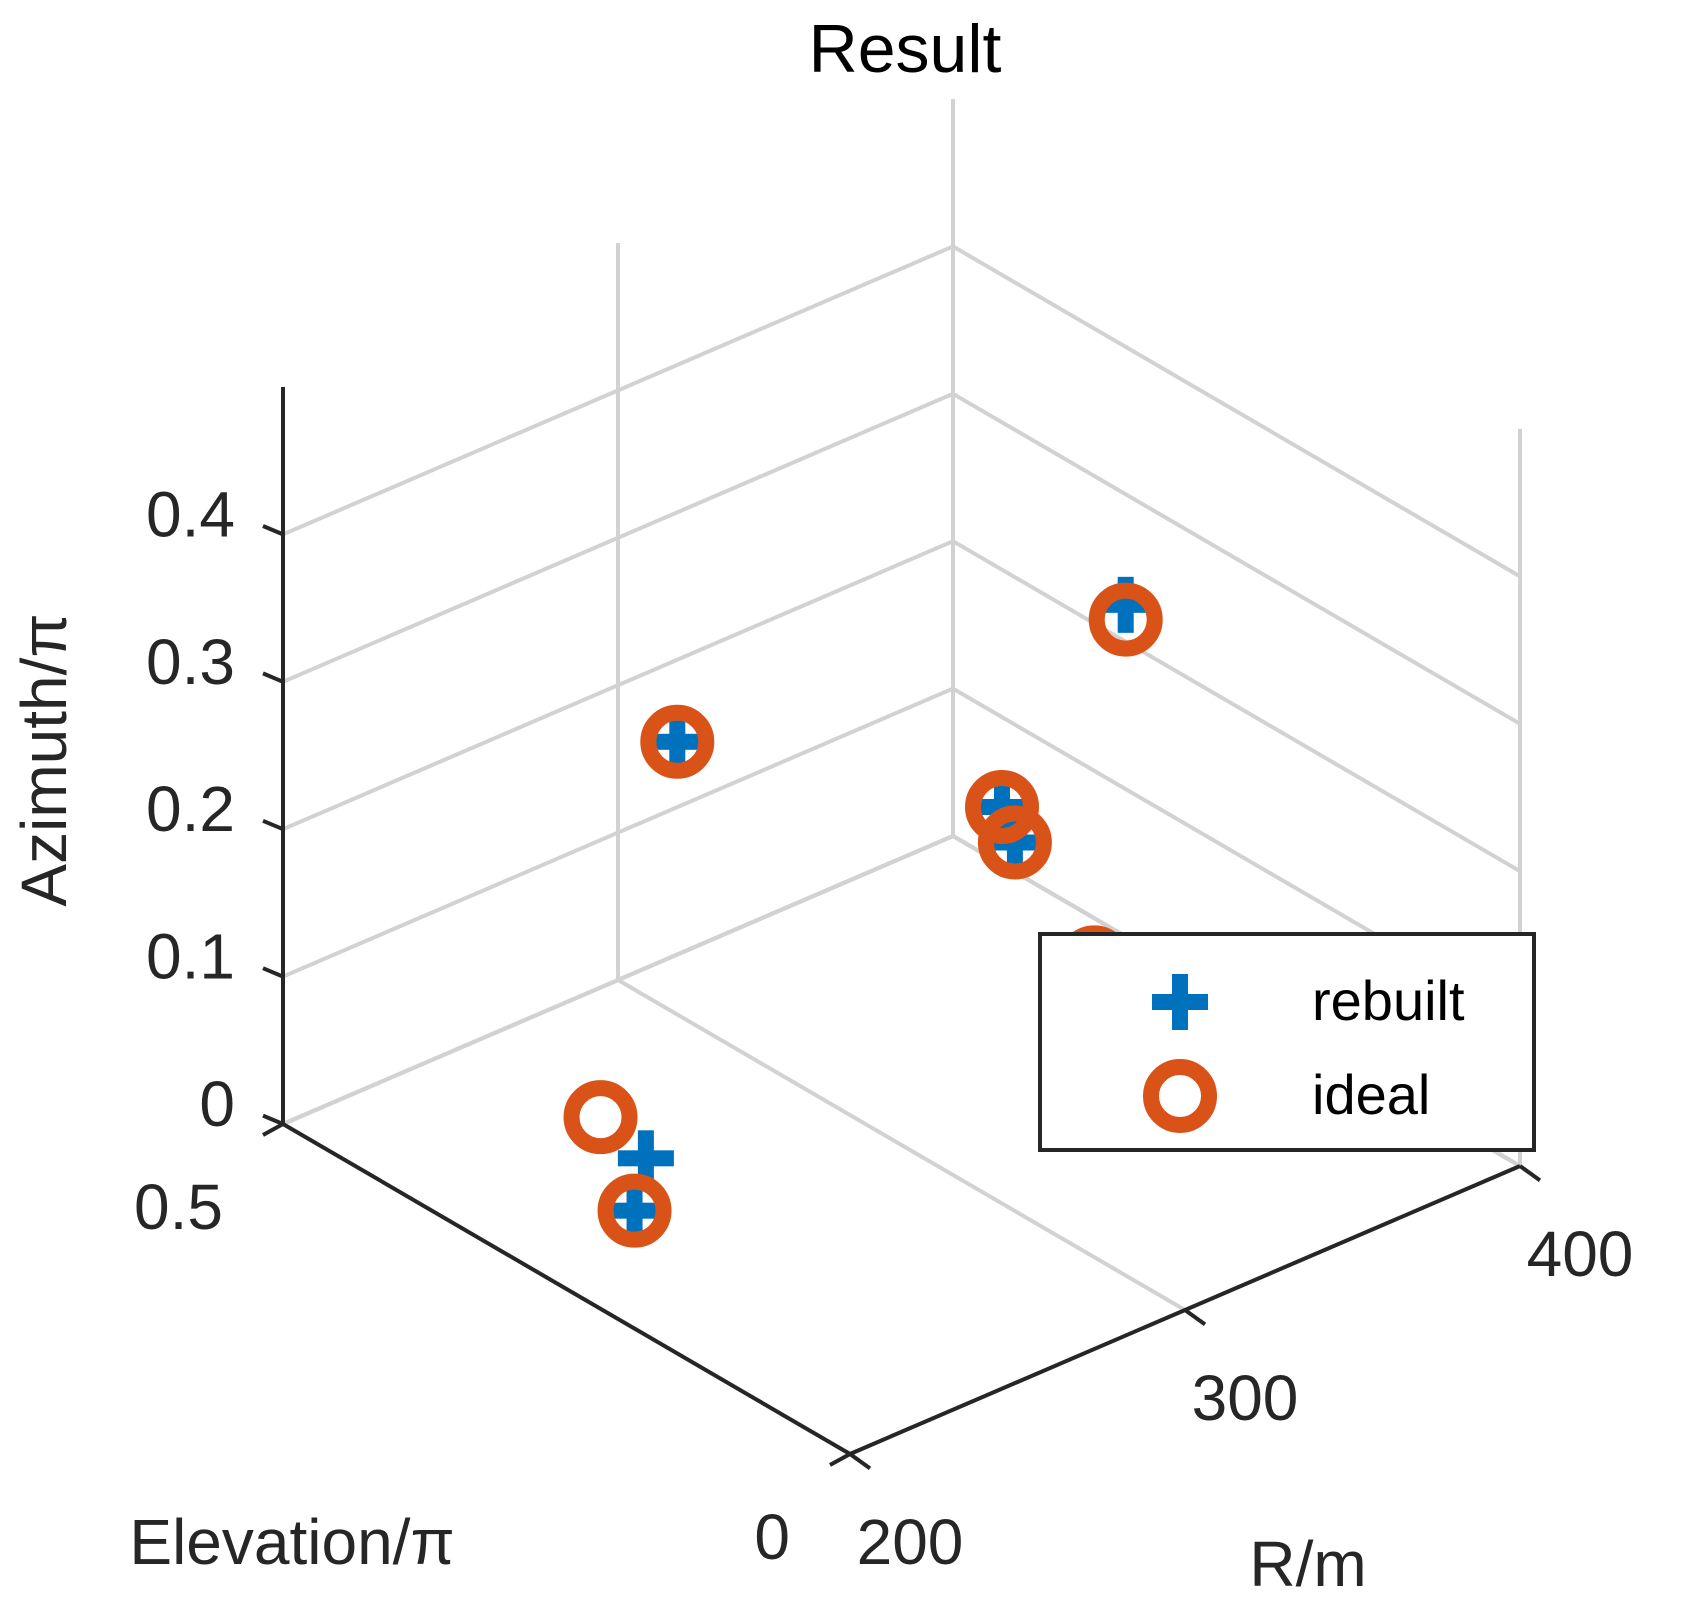  I want to click on rebuilt-point-1-v, so click(634, 1210).